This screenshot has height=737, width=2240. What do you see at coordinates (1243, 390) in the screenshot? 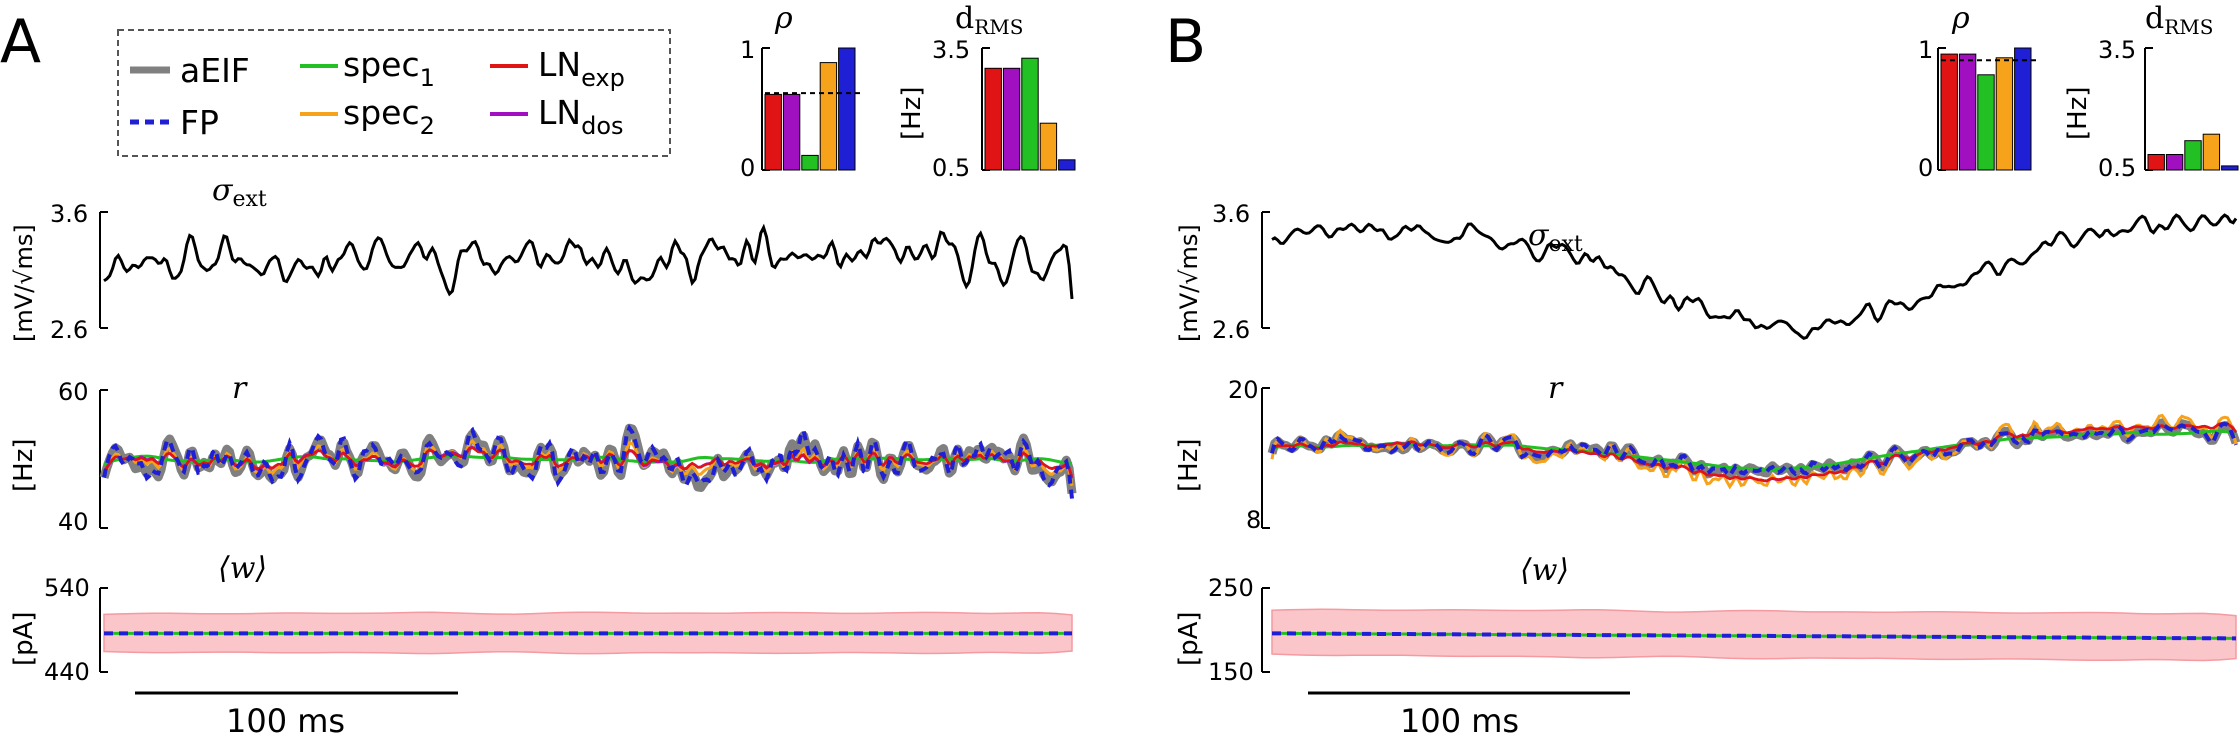
I see `panel-b-r-ytick-top: 20` at bounding box center [1243, 390].